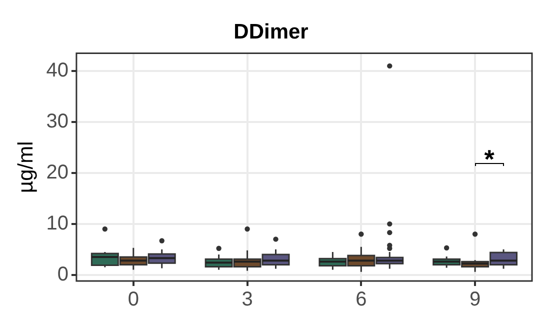 The image size is (558, 324). Describe the element at coordinates (361, 299) in the screenshot. I see `x-tick-label: 6` at that location.